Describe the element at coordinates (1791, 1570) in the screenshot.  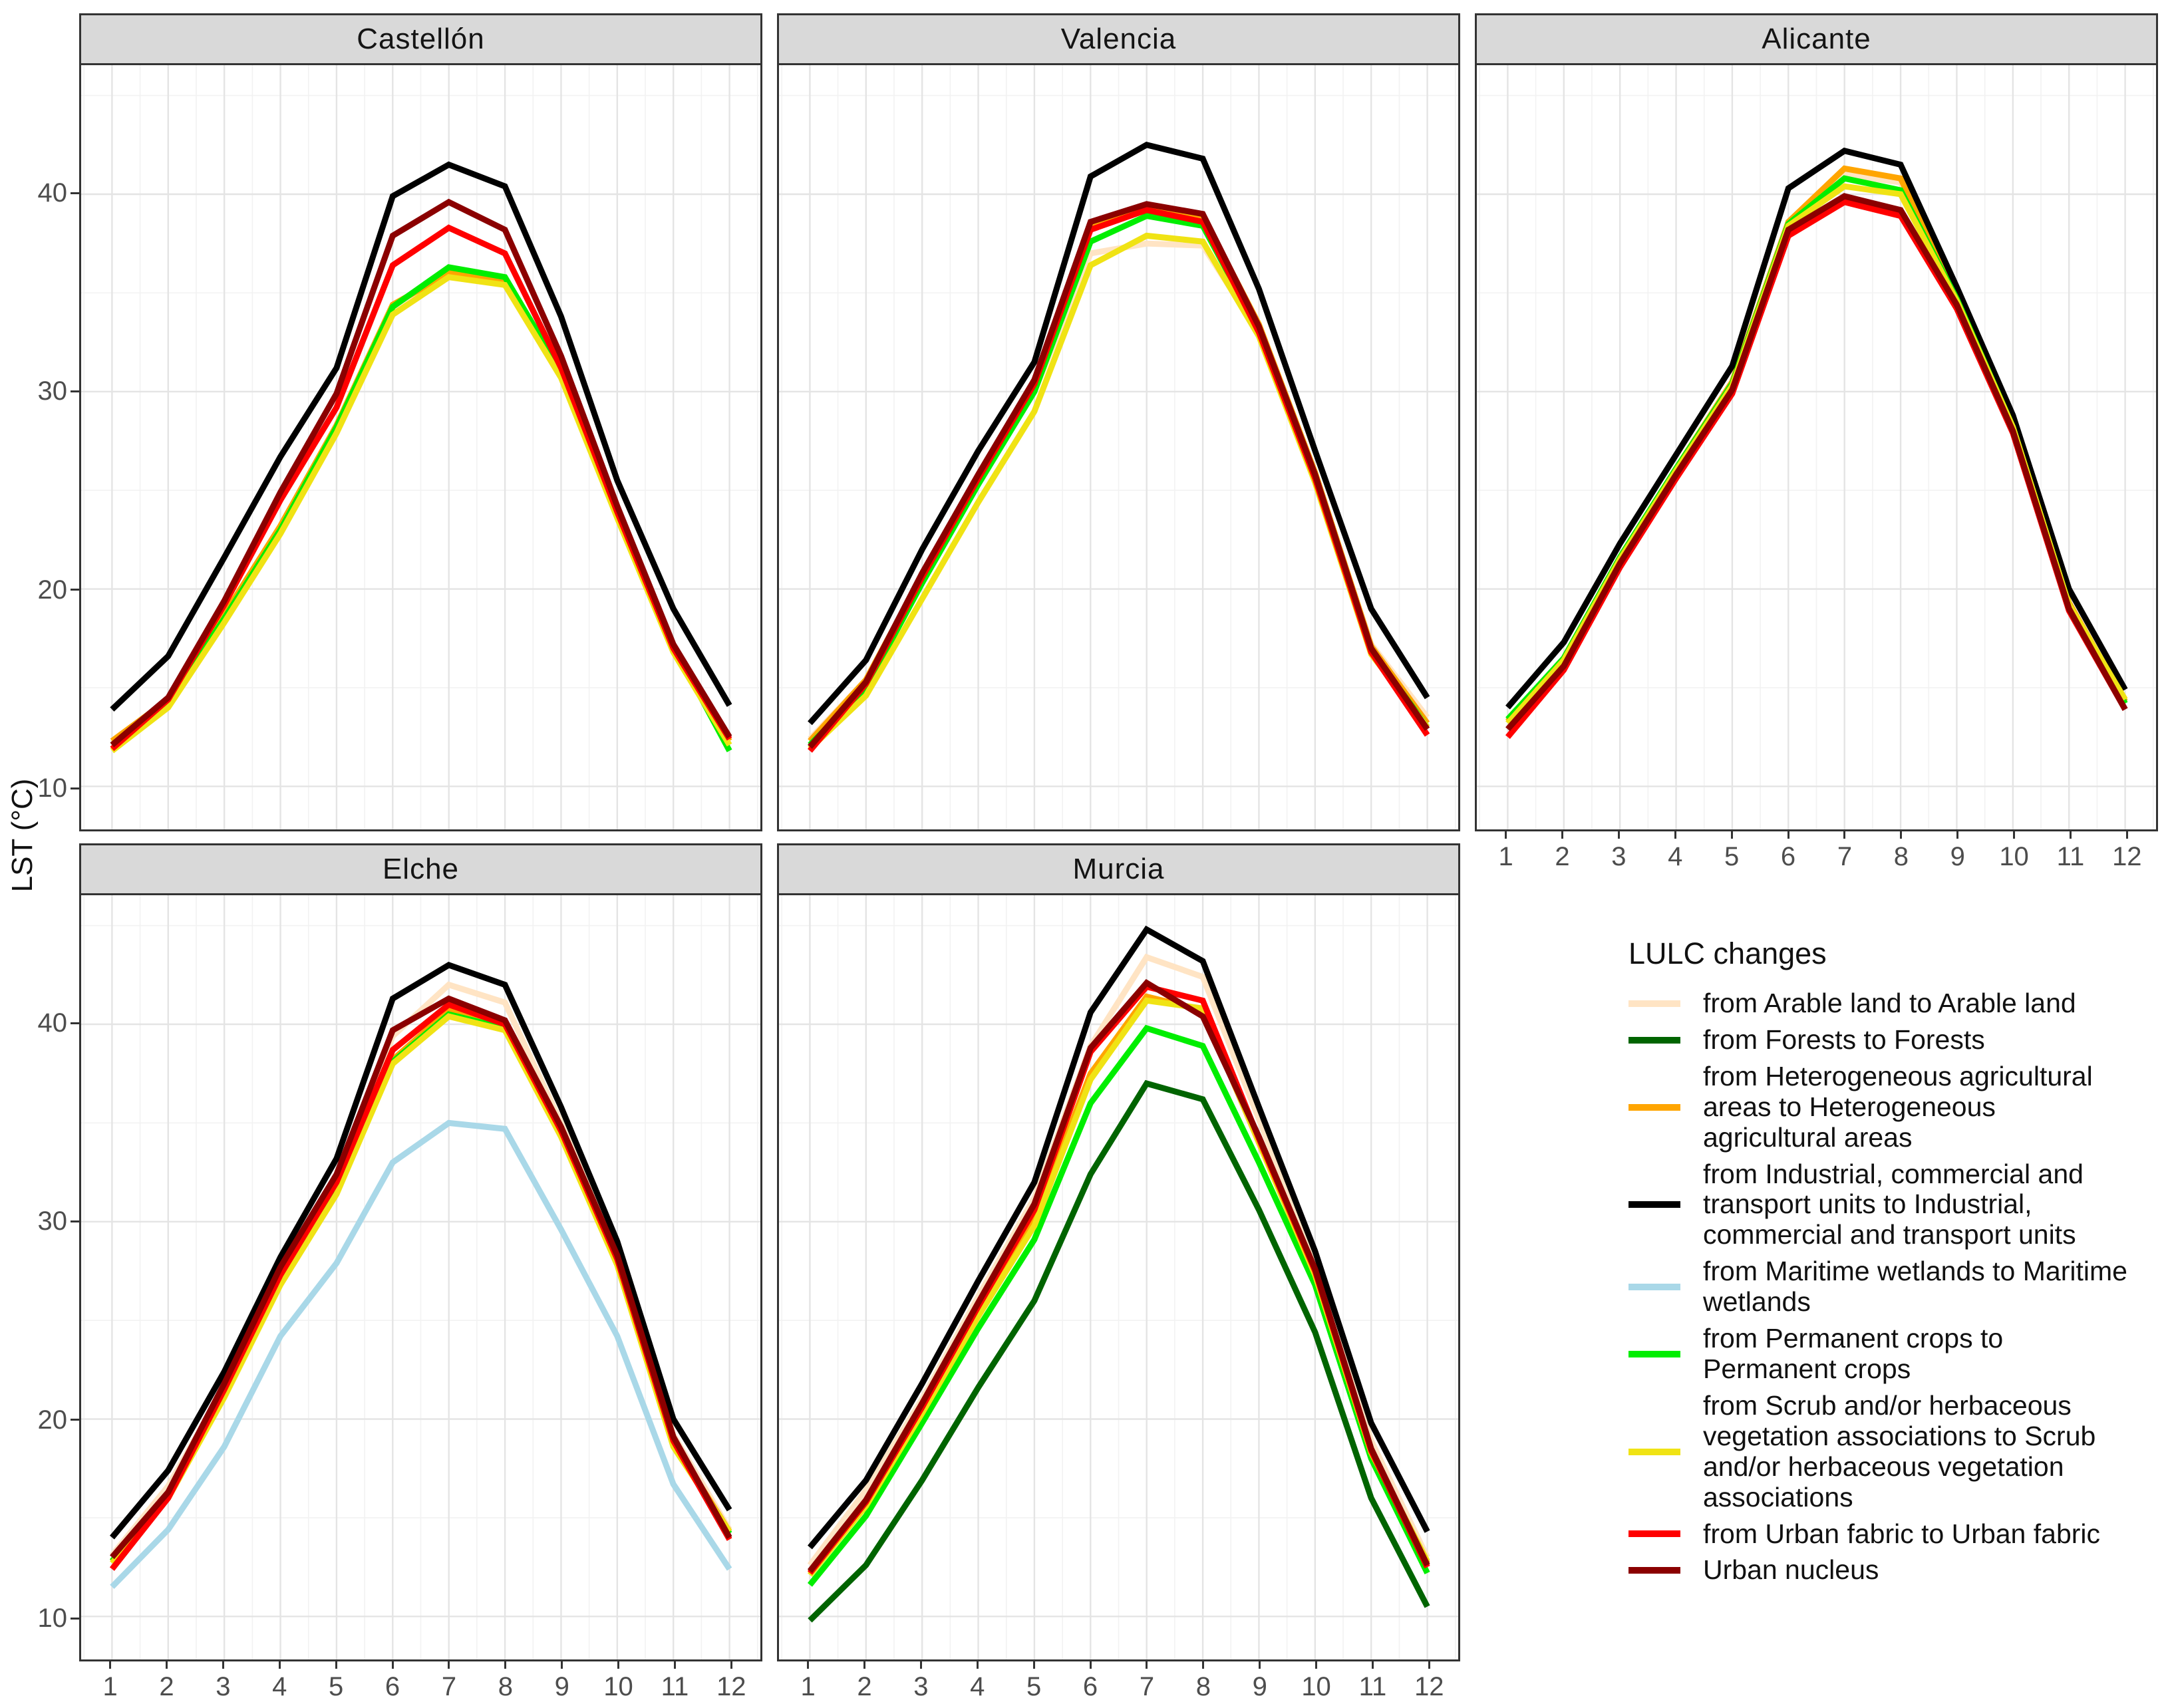
I see `legend-item-label: Urban nucleus` at that location.